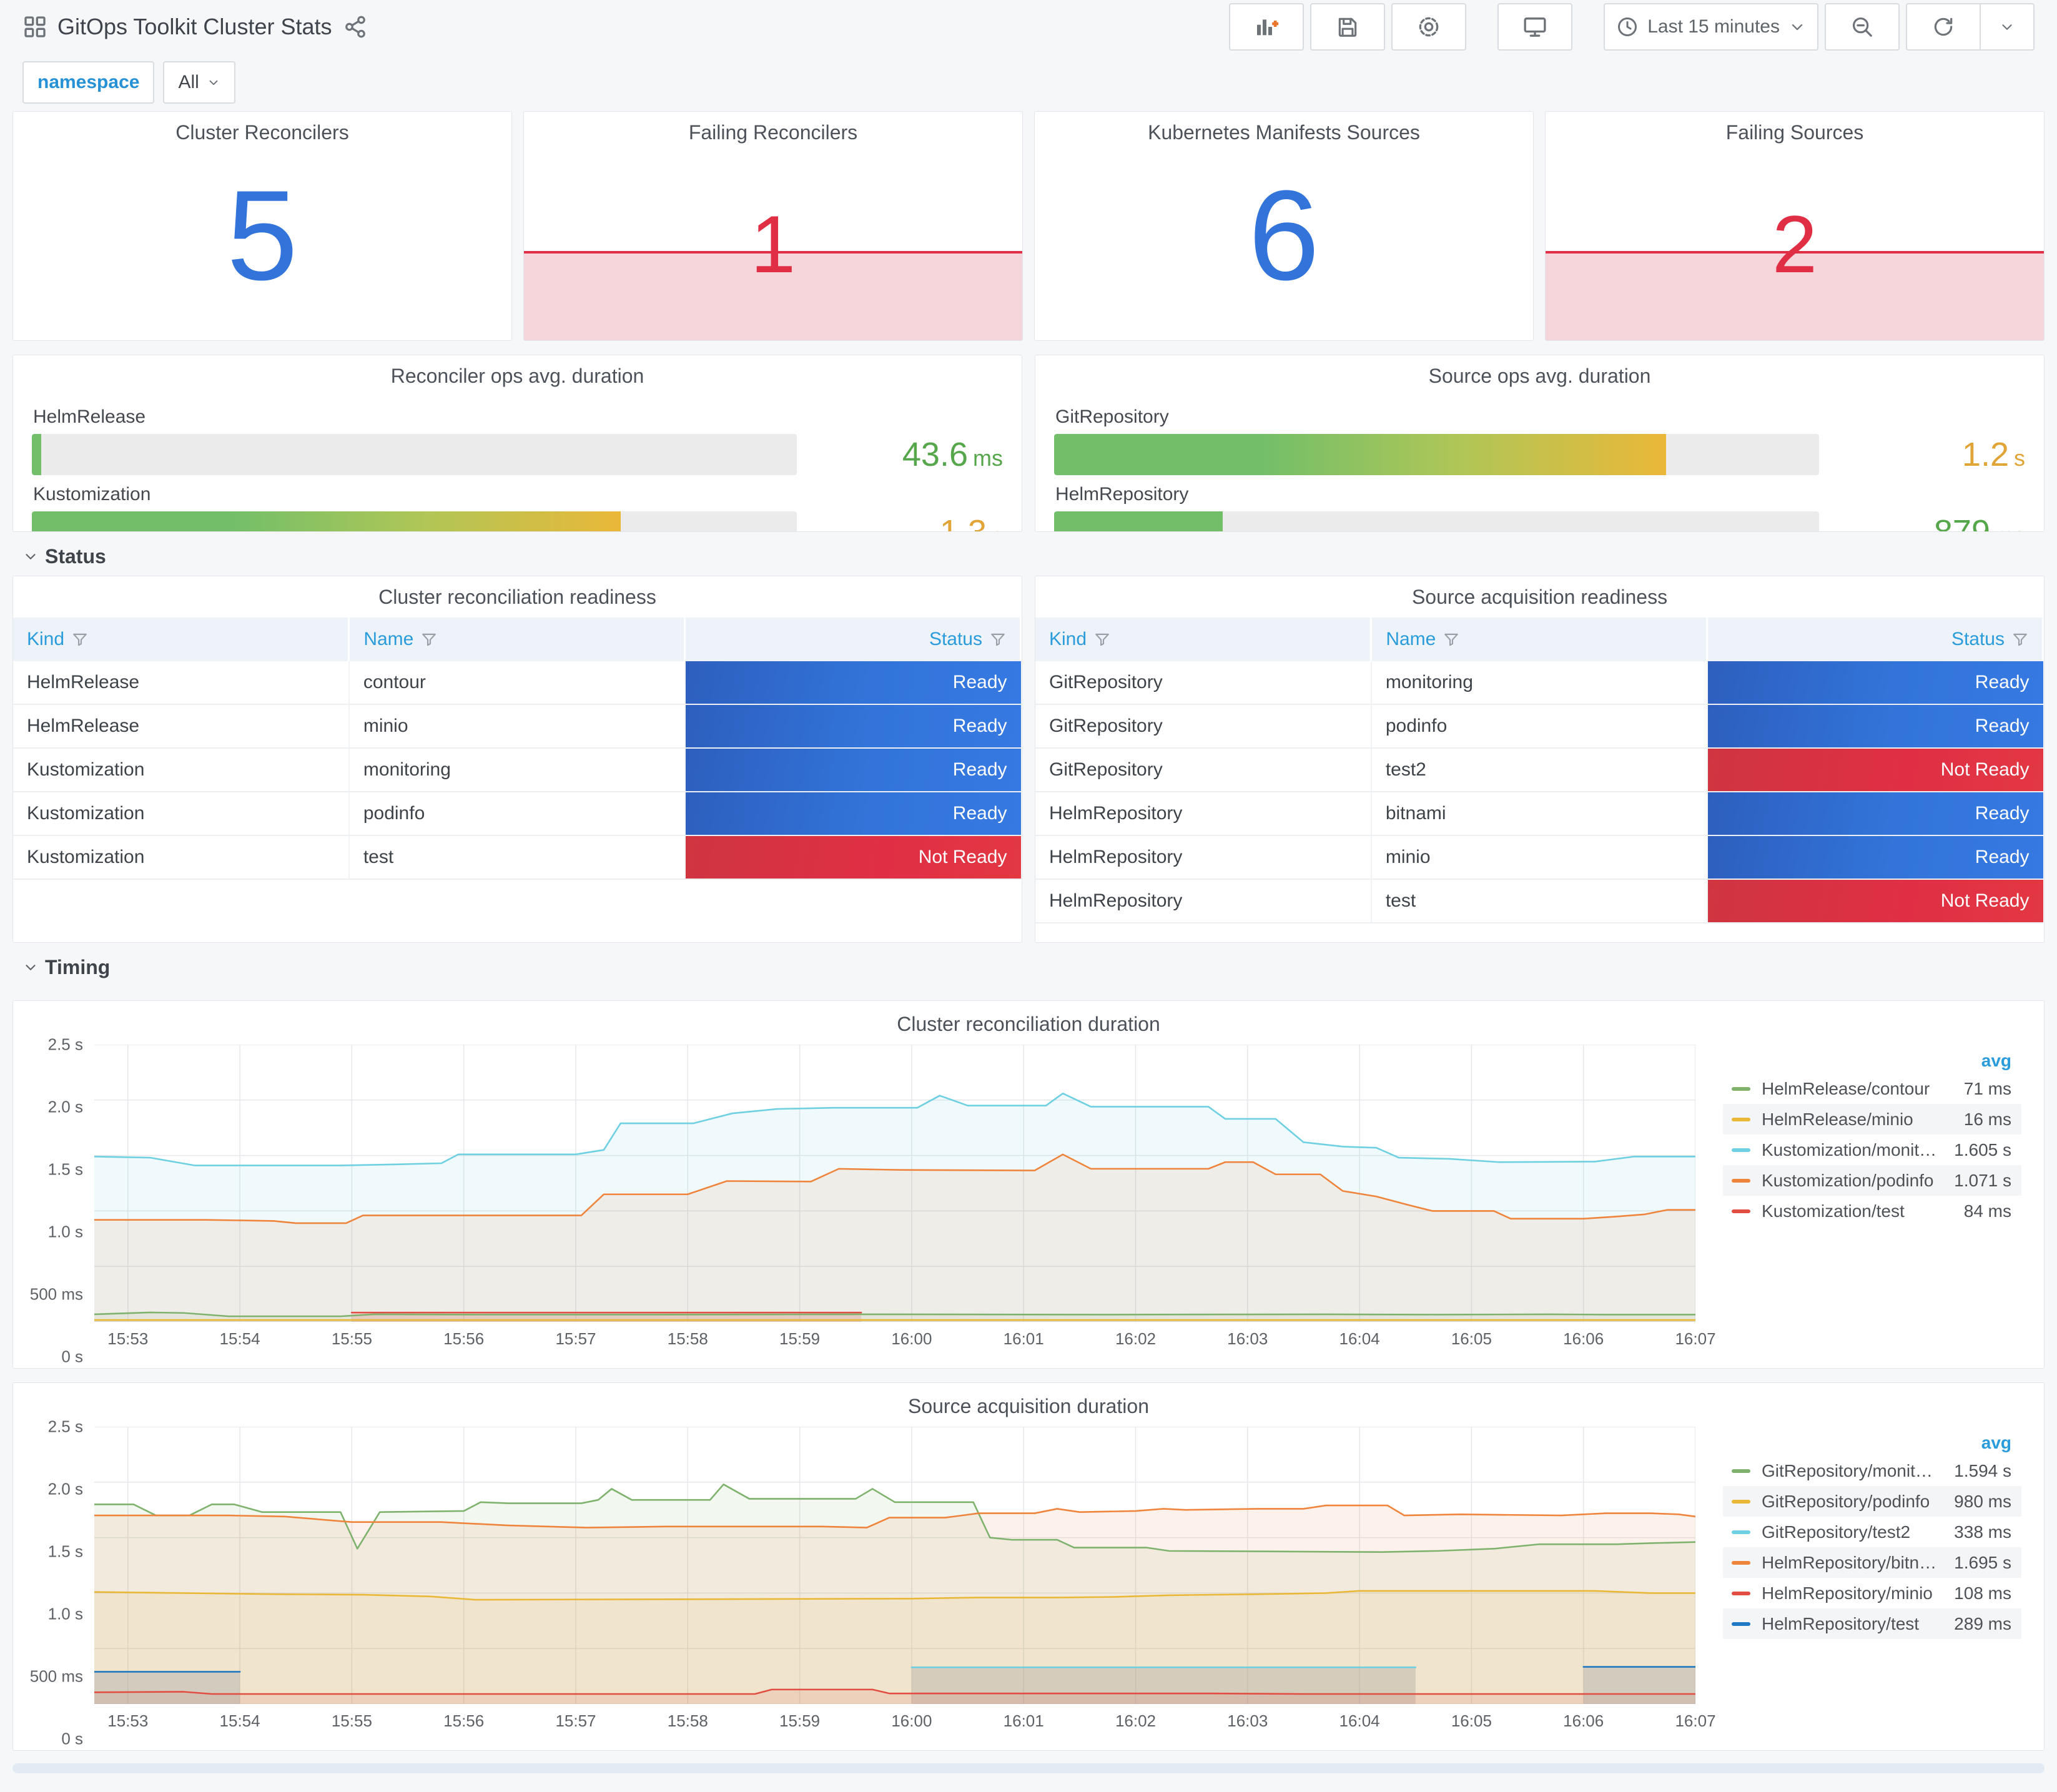  What do you see at coordinates (1028, 967) in the screenshot?
I see `section-row-timing: Timing` at bounding box center [1028, 967].